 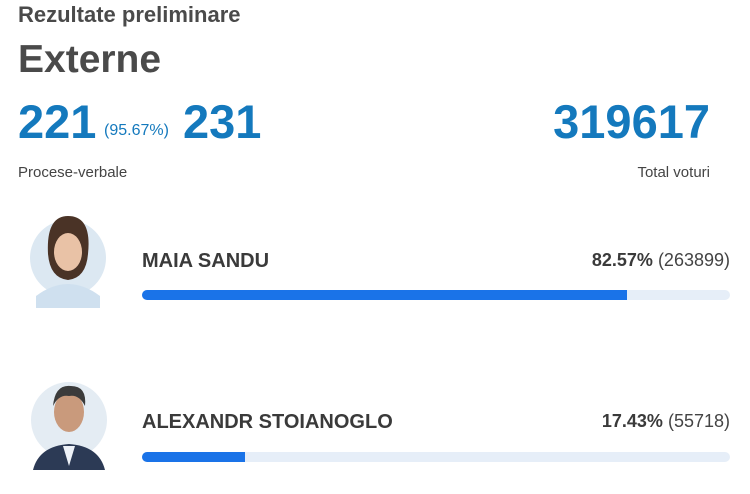 I want to click on title: Externe, so click(x=90, y=59).